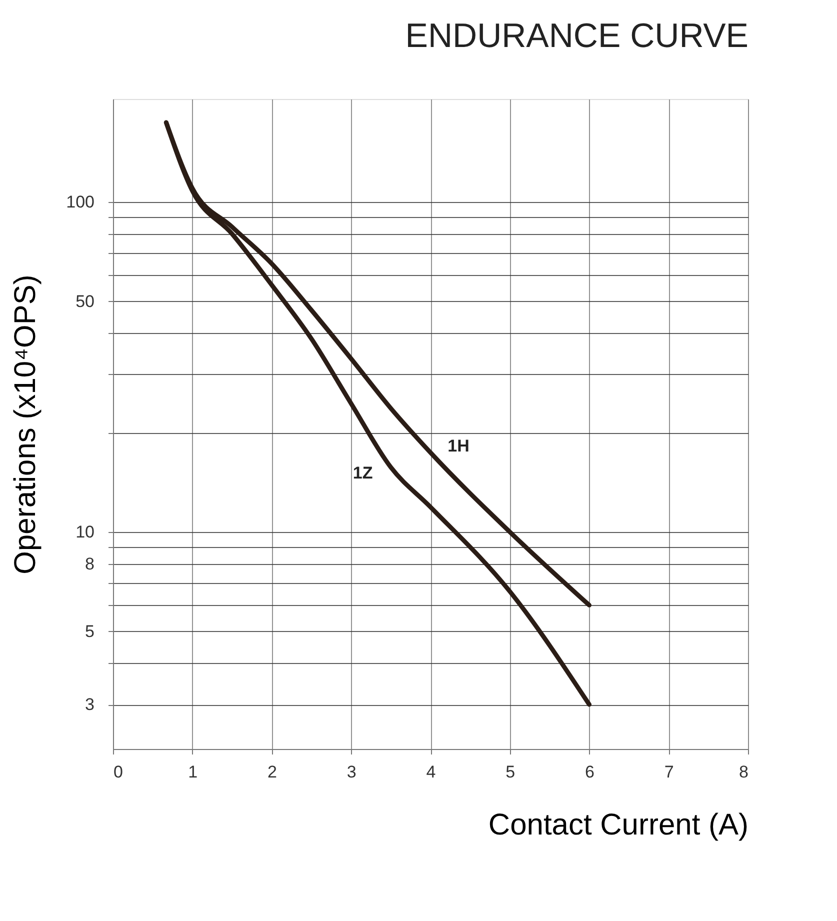  Describe the element at coordinates (80, 202) in the screenshot. I see `y-tick-label: 100` at that location.